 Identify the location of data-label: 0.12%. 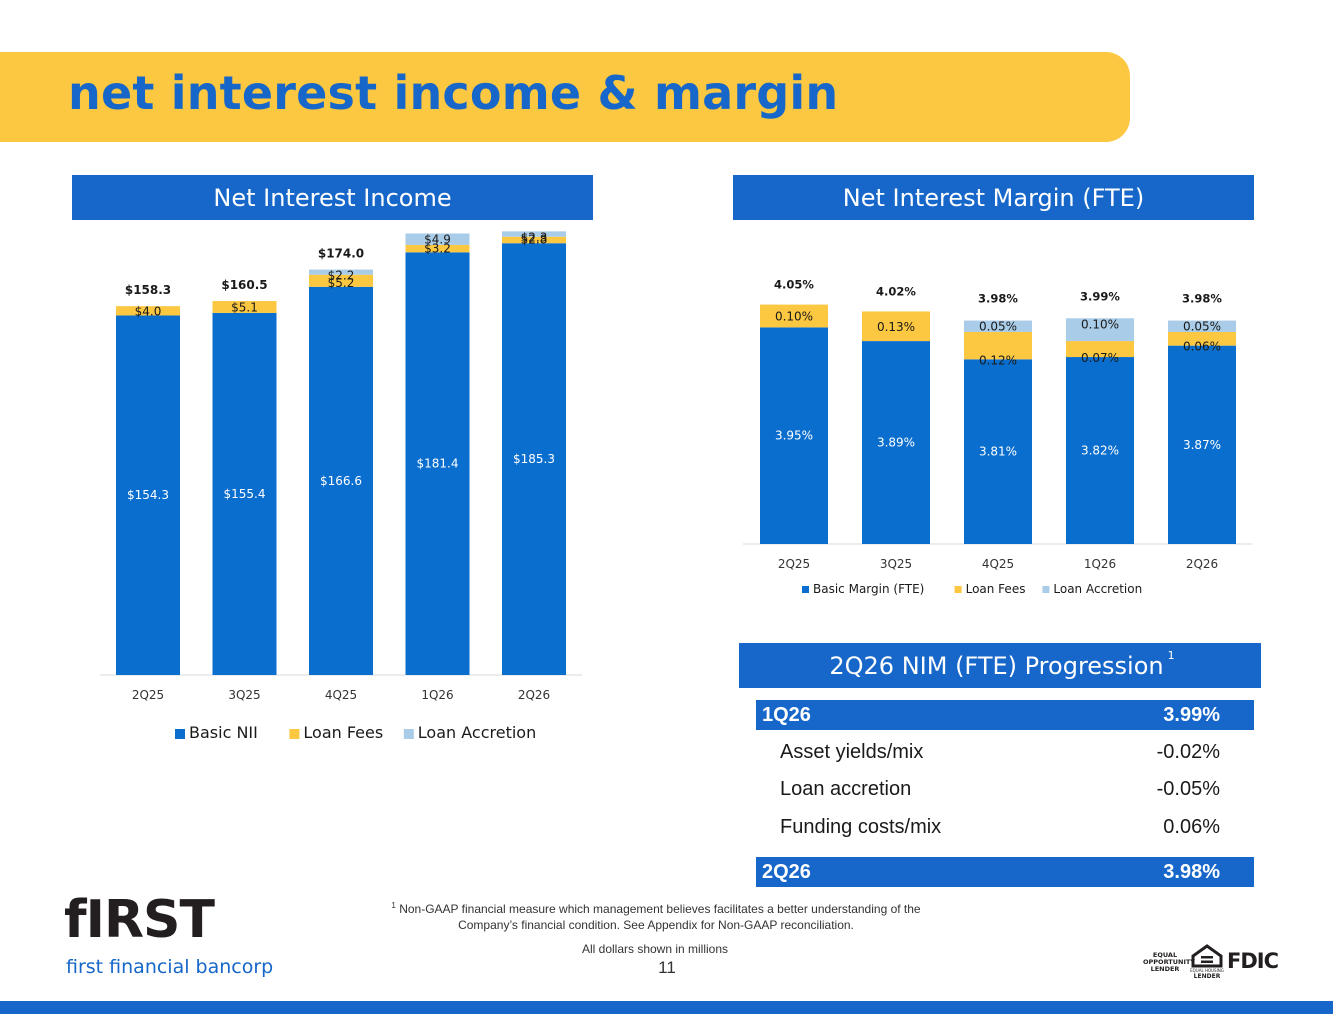
(998, 360).